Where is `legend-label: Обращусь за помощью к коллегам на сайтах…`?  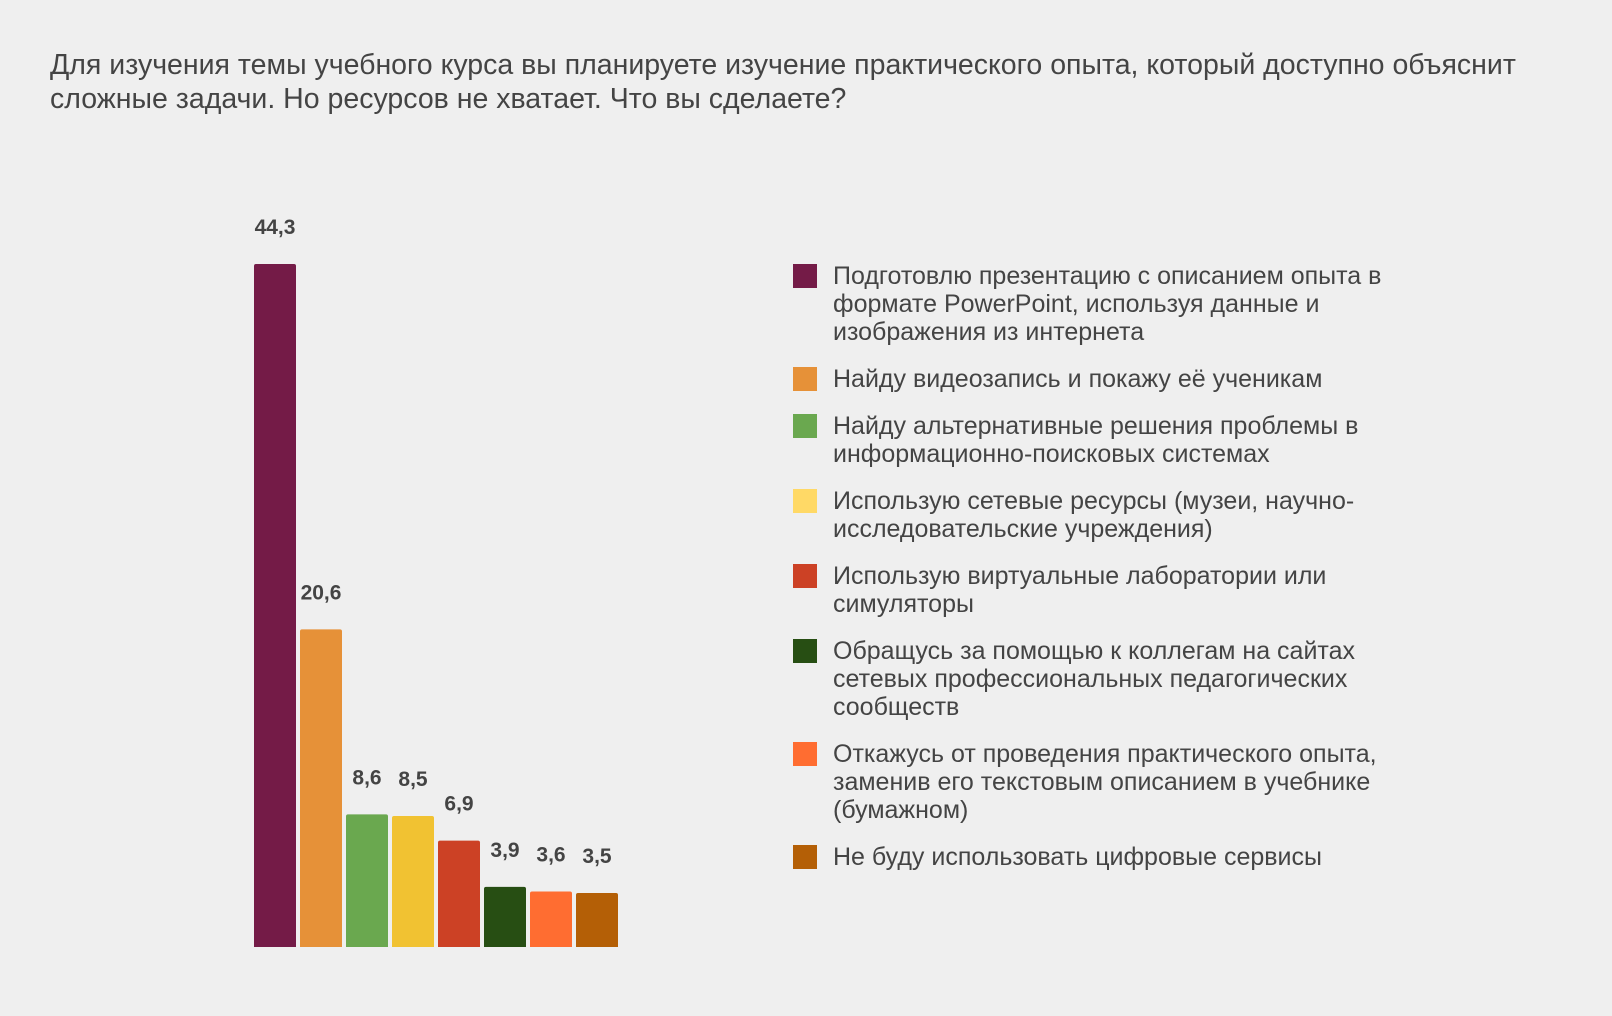 legend-label: Обращусь за помощью к коллегам на сайтах… is located at coordinates (1094, 679).